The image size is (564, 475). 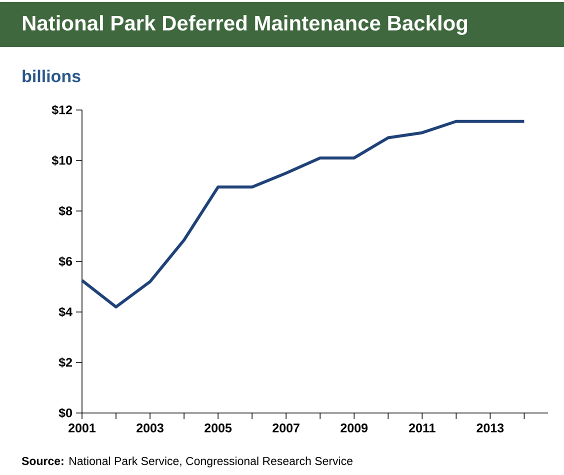 What do you see at coordinates (65, 211) in the screenshot?
I see `y-tick-label: $8` at bounding box center [65, 211].